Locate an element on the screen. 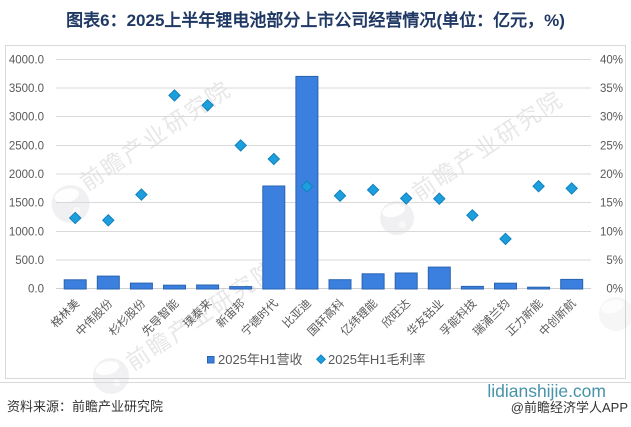 This screenshot has width=631, height=427. svg-text: 0.0 is located at coordinates (36, 290).